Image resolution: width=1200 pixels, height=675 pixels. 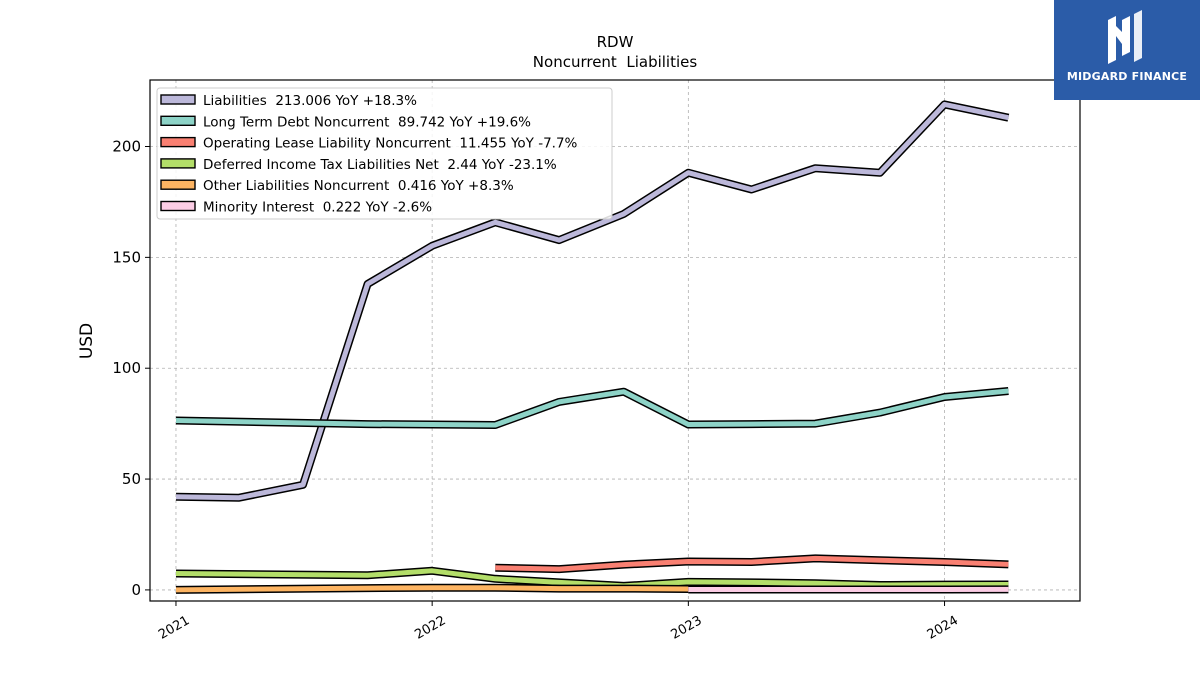 I want to click on logo-text: MIDGARD FINANCE, so click(x=1127, y=76).